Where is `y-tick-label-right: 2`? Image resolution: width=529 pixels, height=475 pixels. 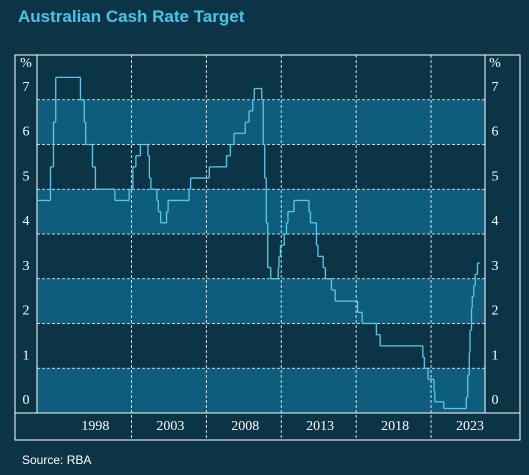 y-tick-label-right: 2 is located at coordinates (495, 311).